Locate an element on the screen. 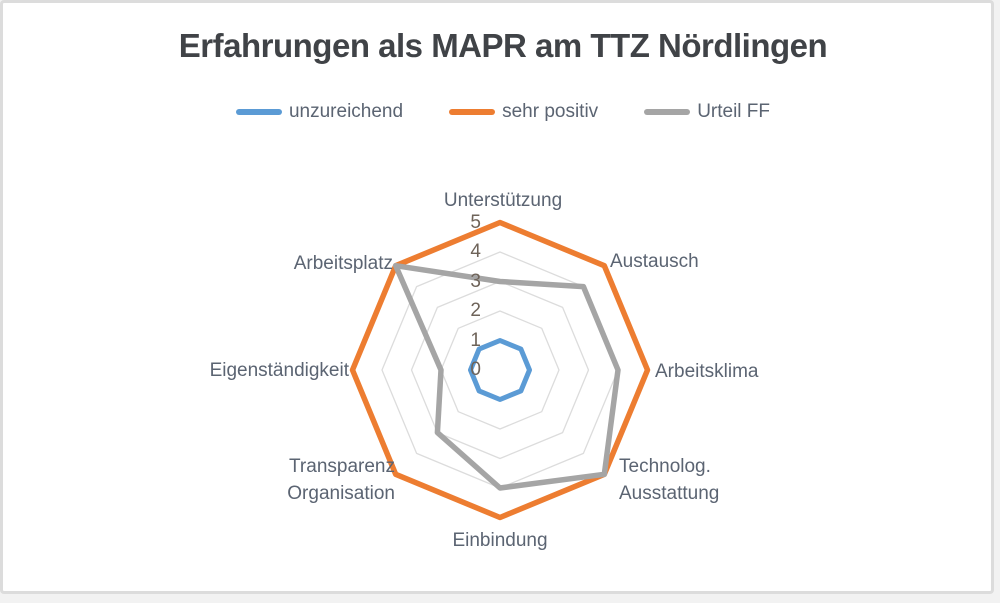  legend-item-unzureichend: unzureichend is located at coordinates (319, 112).